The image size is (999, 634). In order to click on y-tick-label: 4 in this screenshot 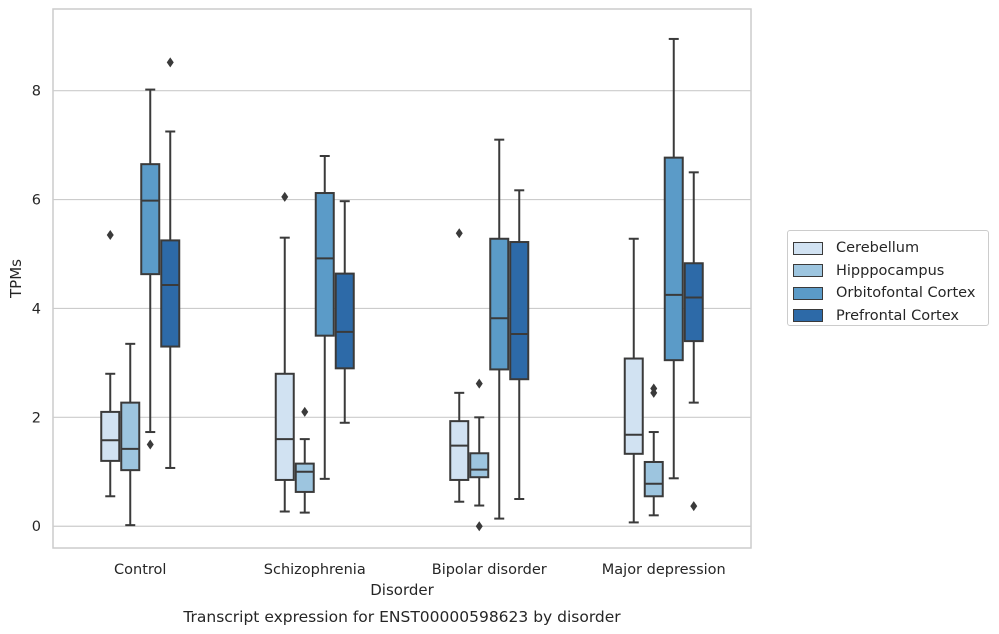, I will do `click(36, 309)`.